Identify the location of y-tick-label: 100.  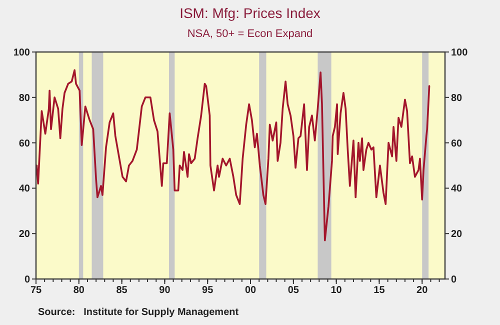
(21, 53).